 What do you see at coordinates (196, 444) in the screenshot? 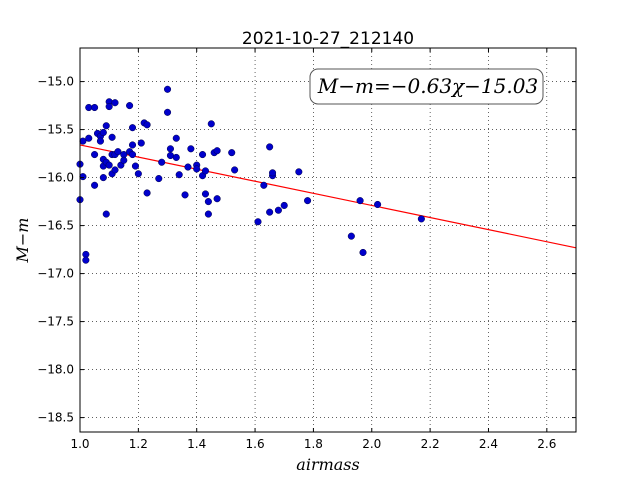
I see `x-tick-label: 1.4` at bounding box center [196, 444].